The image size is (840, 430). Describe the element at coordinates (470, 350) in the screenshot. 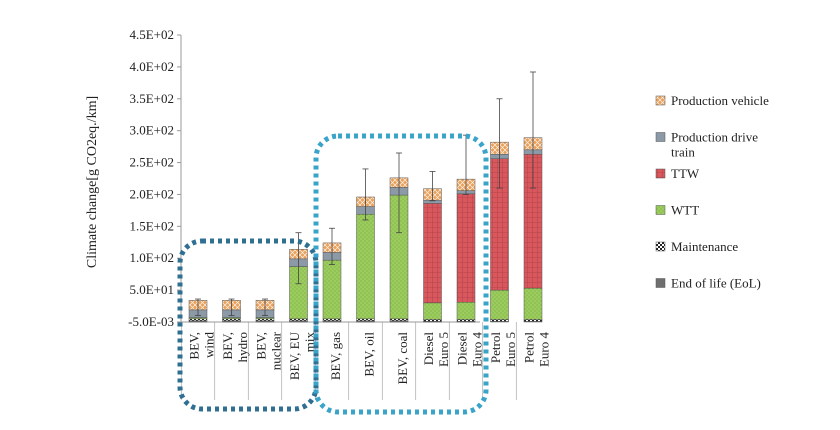

I see `category-label: DieselEuro 4` at that location.